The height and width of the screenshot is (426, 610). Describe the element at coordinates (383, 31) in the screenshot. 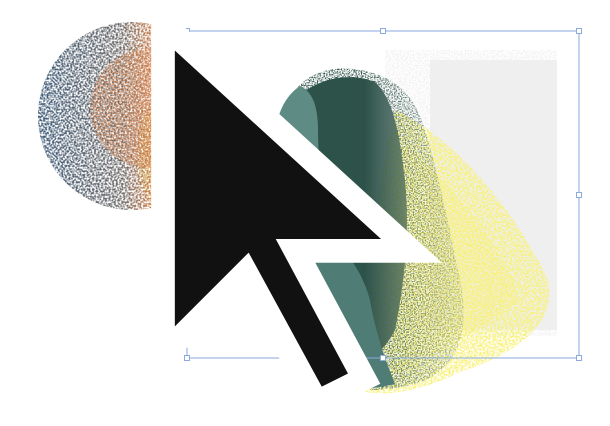

I see `resize-handle-top-middle` at that location.